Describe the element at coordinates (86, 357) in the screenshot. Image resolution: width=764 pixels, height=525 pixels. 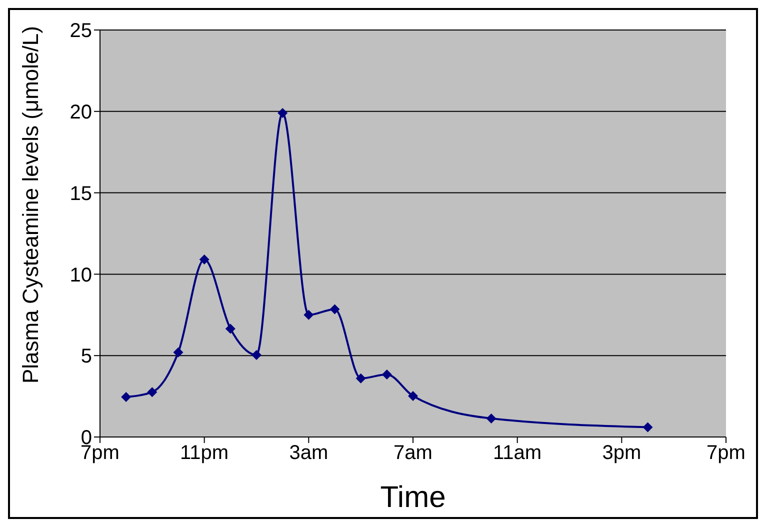
I see `y-tick-label: 5` at that location.